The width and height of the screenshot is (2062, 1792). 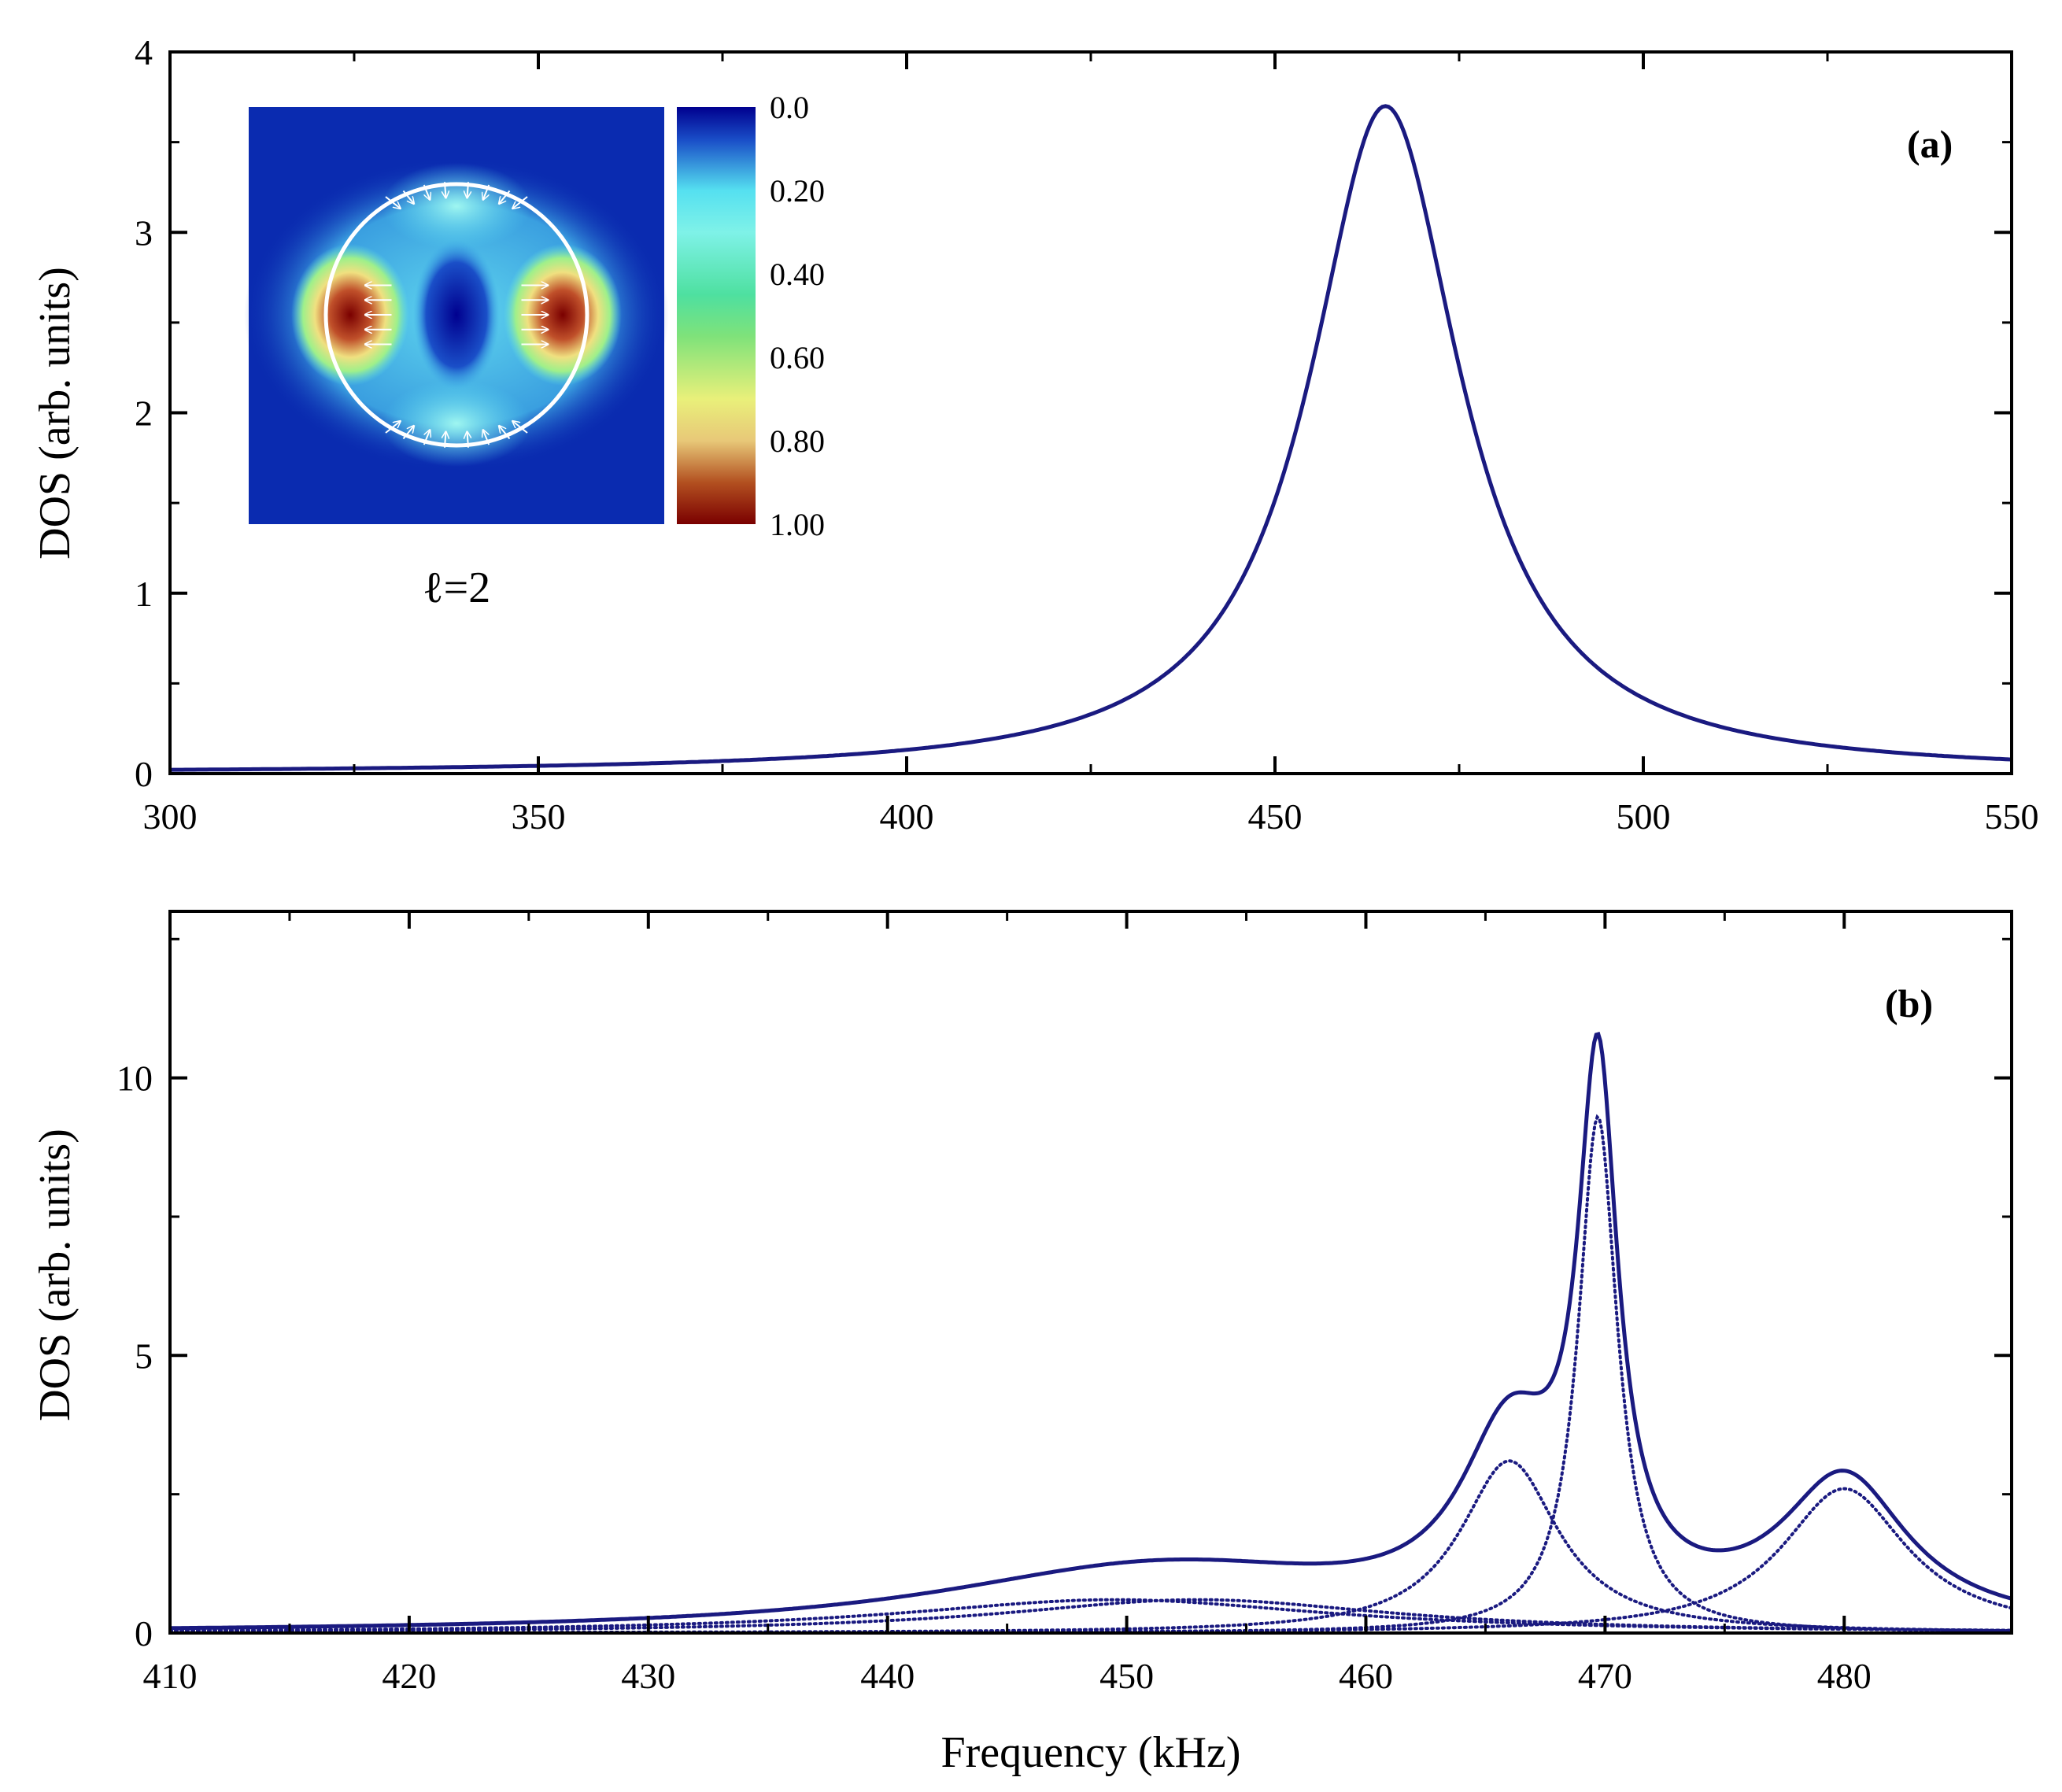 I want to click on colorbar-tick-label: 1.00, so click(x=797, y=524).